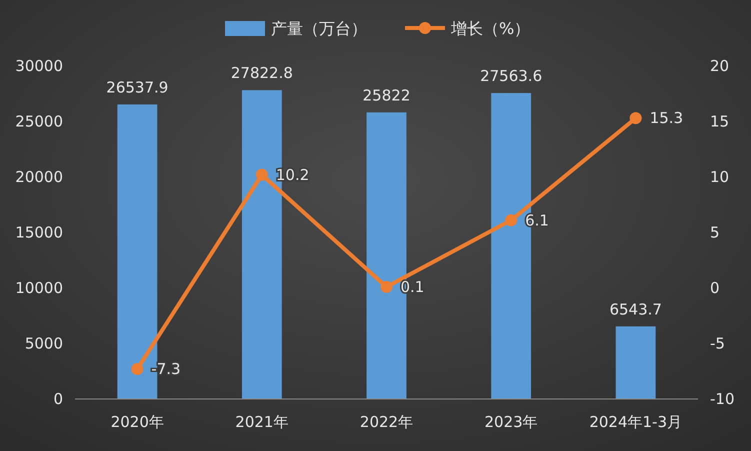 The image size is (751, 451). I want to click on x-tick-label: 2020年, so click(137, 422).